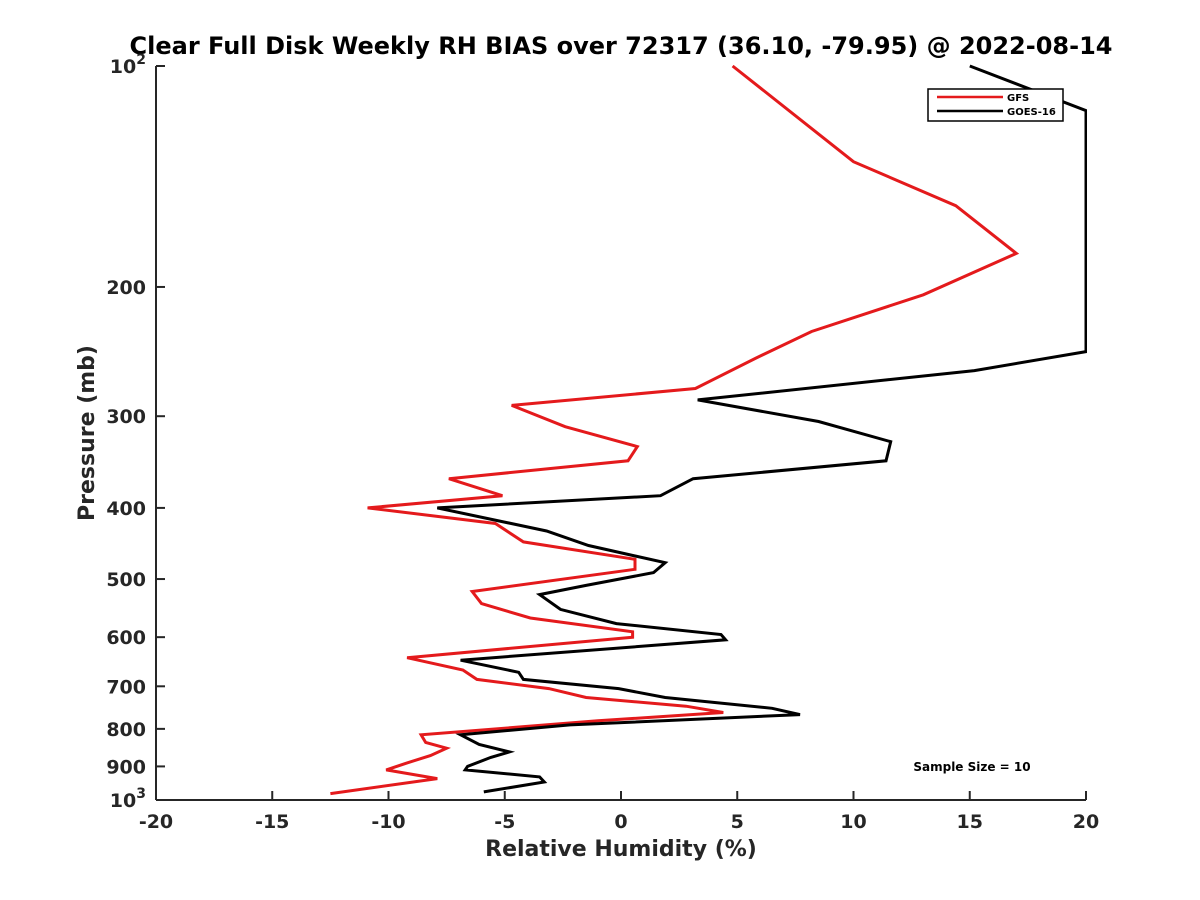  I want to click on y-tick-label: 800, so click(126, 730).